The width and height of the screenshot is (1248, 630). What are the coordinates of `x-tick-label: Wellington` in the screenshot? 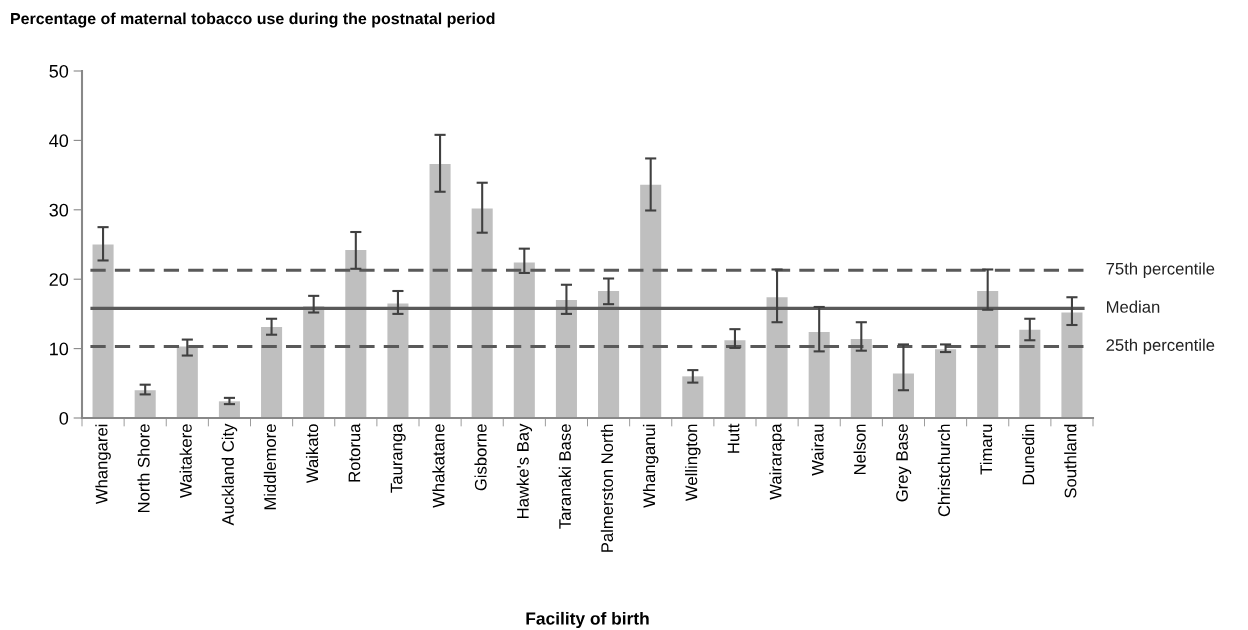 It's located at (693, 462).